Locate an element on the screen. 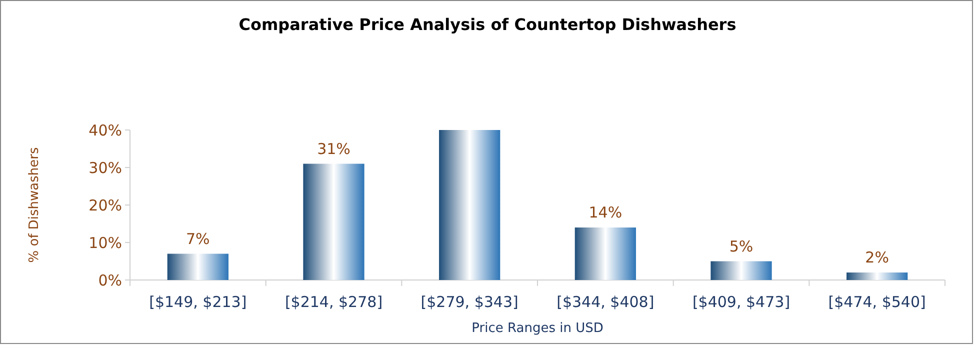 This screenshot has width=975, height=346. y-tick-label: 40% is located at coordinates (105, 130).